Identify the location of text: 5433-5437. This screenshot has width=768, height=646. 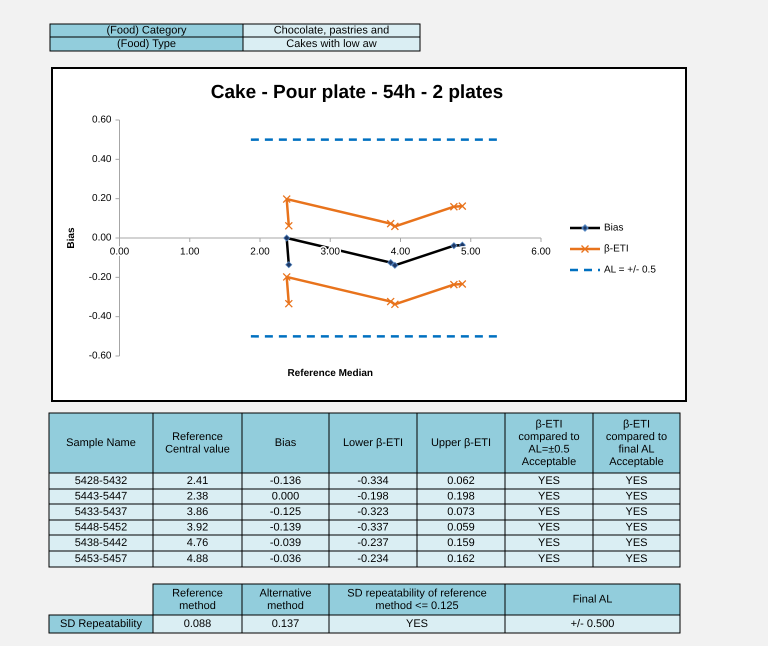
(101, 512).